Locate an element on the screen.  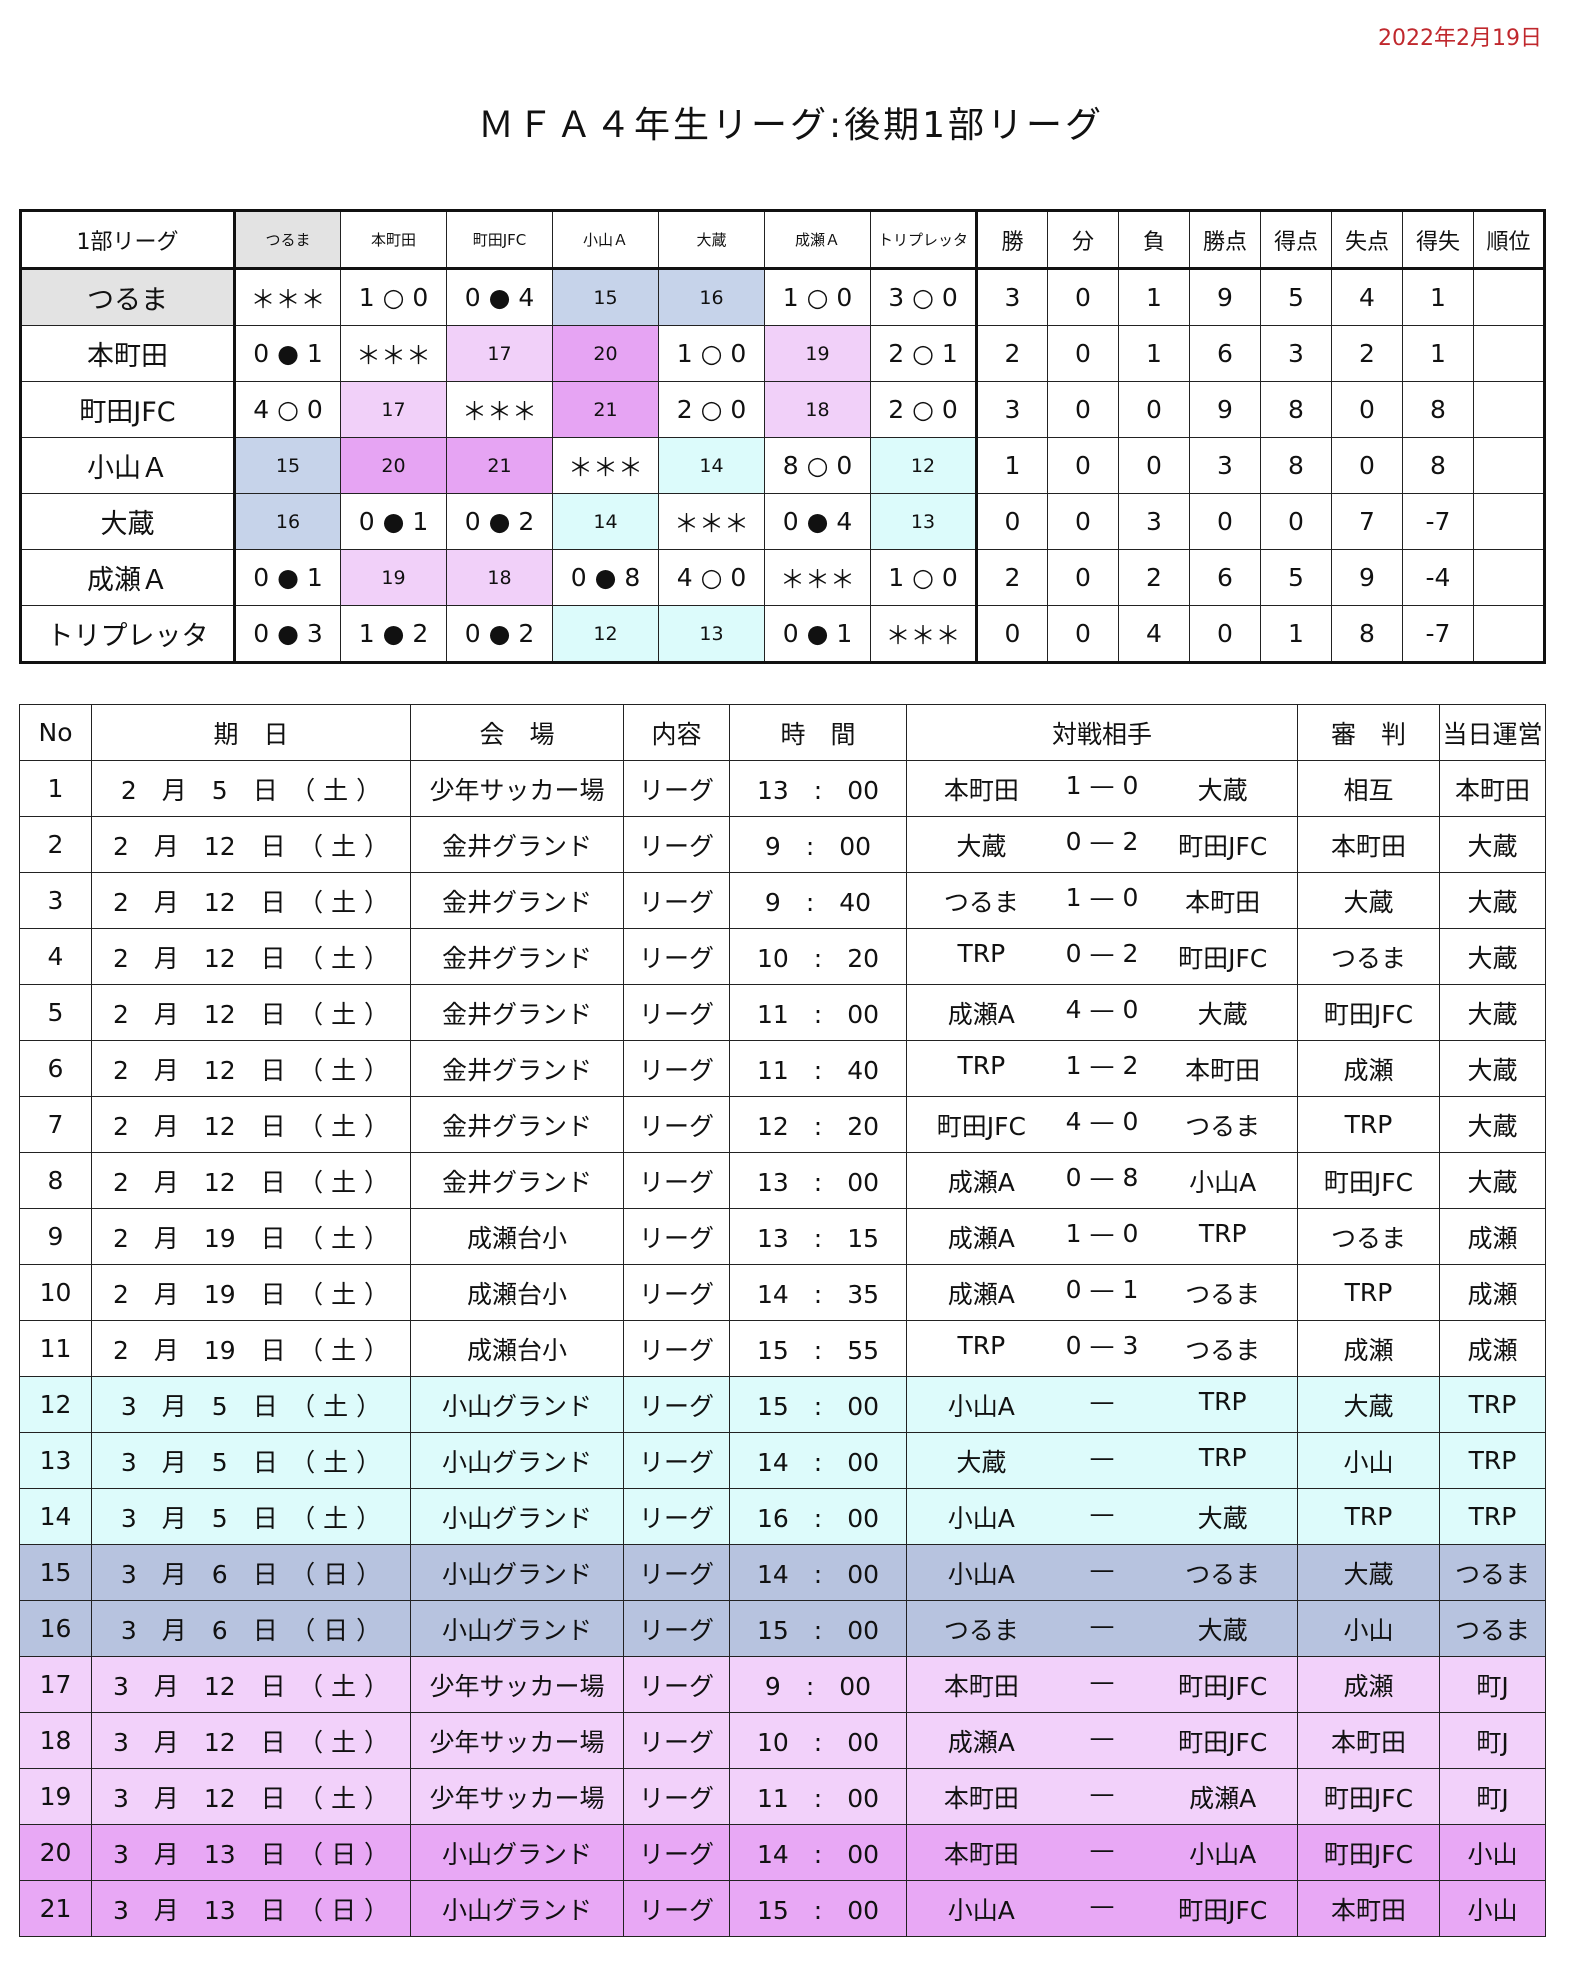
stat-cell: 1 is located at coordinates (1011, 465).